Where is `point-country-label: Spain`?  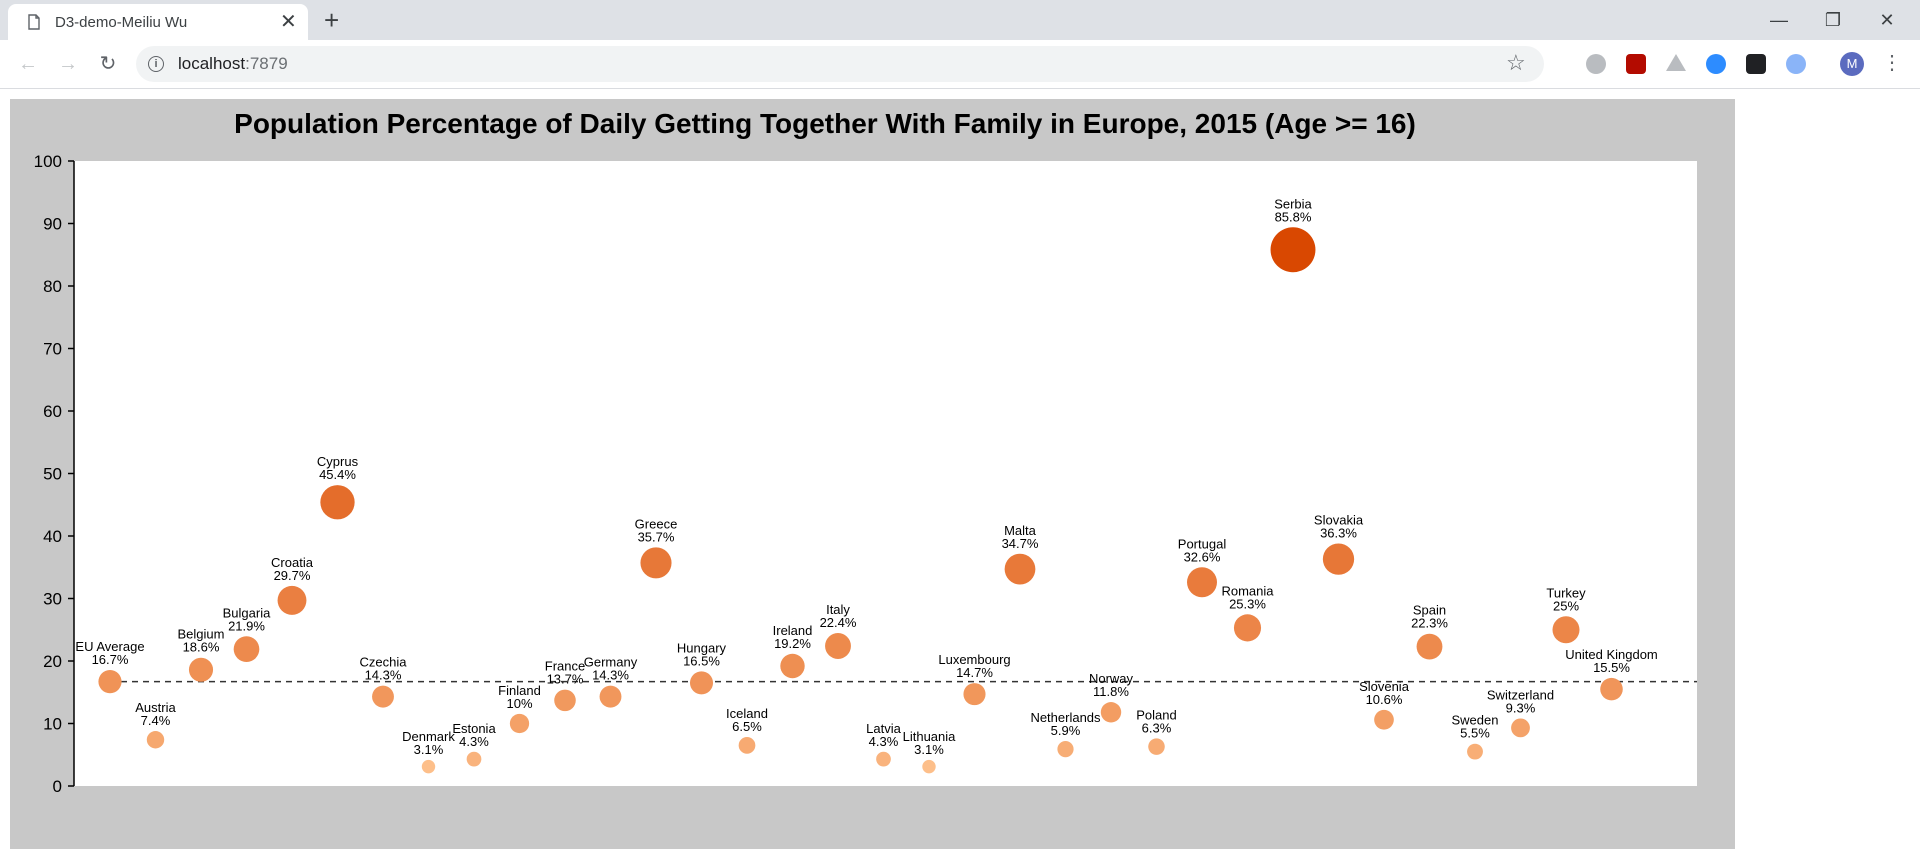
point-country-label: Spain is located at coordinates (1429, 610).